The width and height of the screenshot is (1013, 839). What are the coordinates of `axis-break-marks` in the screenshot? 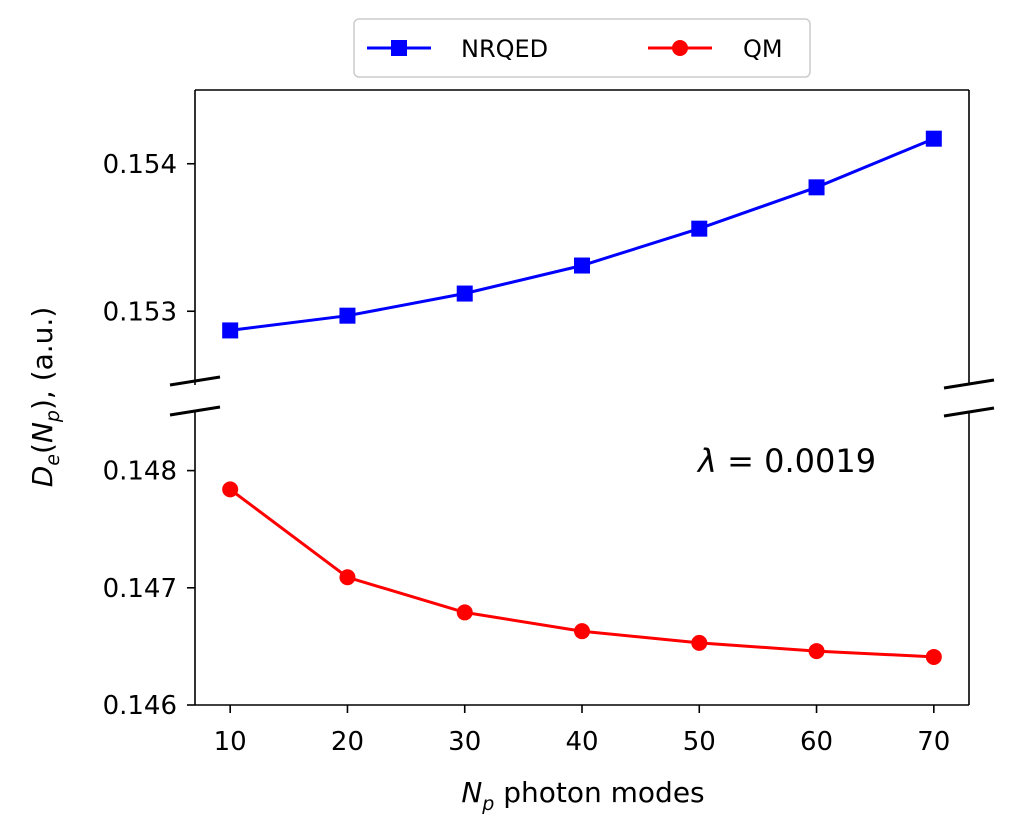 It's located at (582, 396).